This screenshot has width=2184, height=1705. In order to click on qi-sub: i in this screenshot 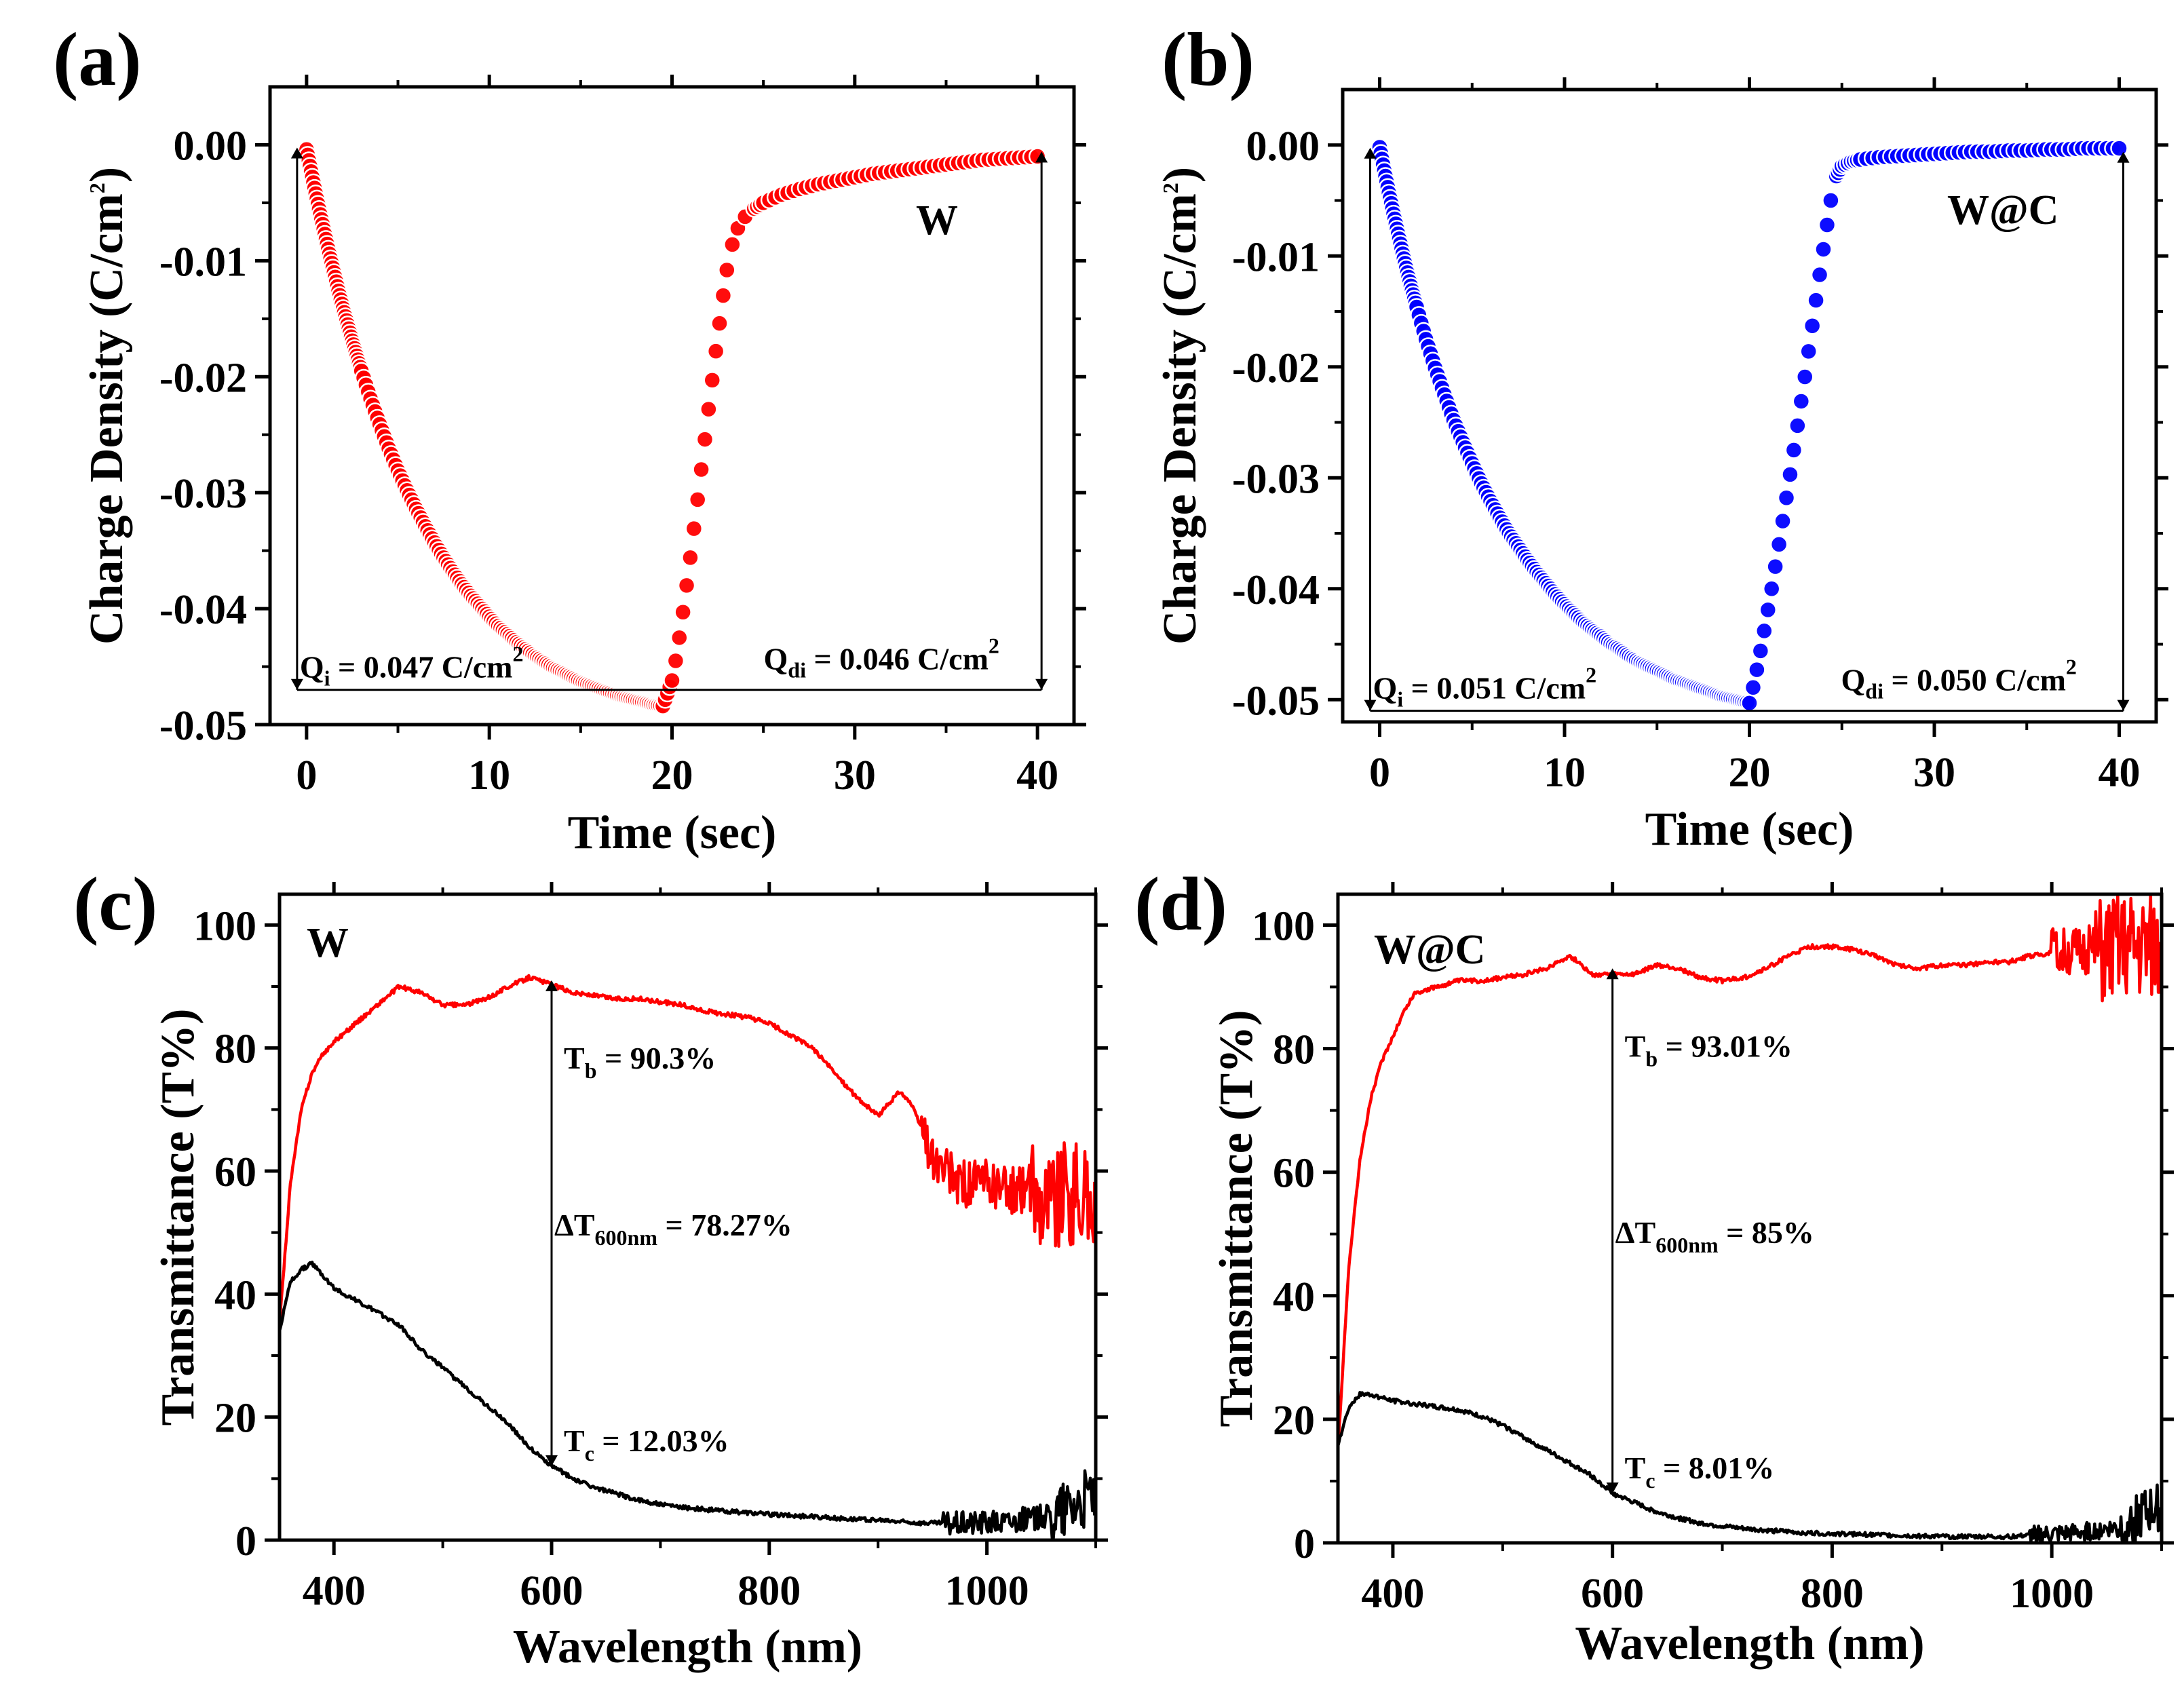, I will do `click(1400, 699)`.